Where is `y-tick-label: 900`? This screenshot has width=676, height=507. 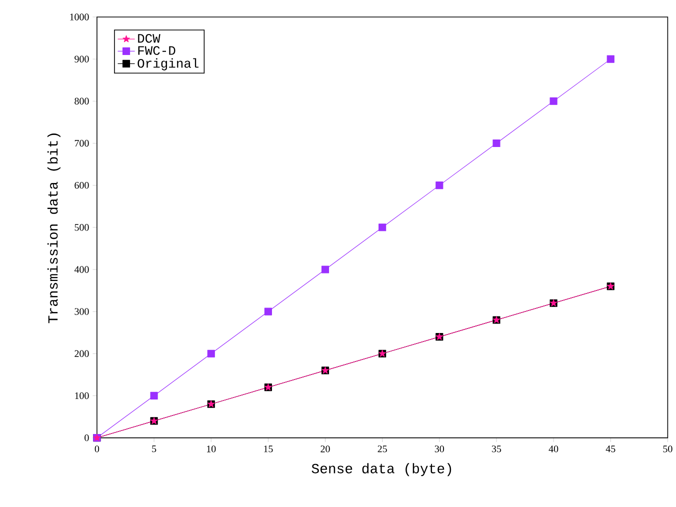
y-tick-label: 900 is located at coordinates (81, 59).